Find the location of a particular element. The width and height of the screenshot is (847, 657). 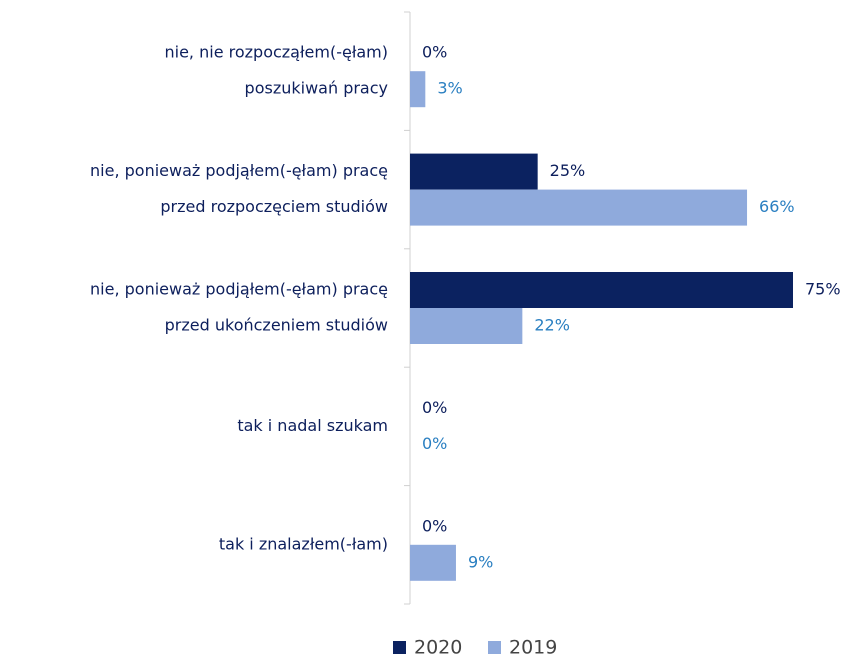

value-label: 25% is located at coordinates (568, 170).